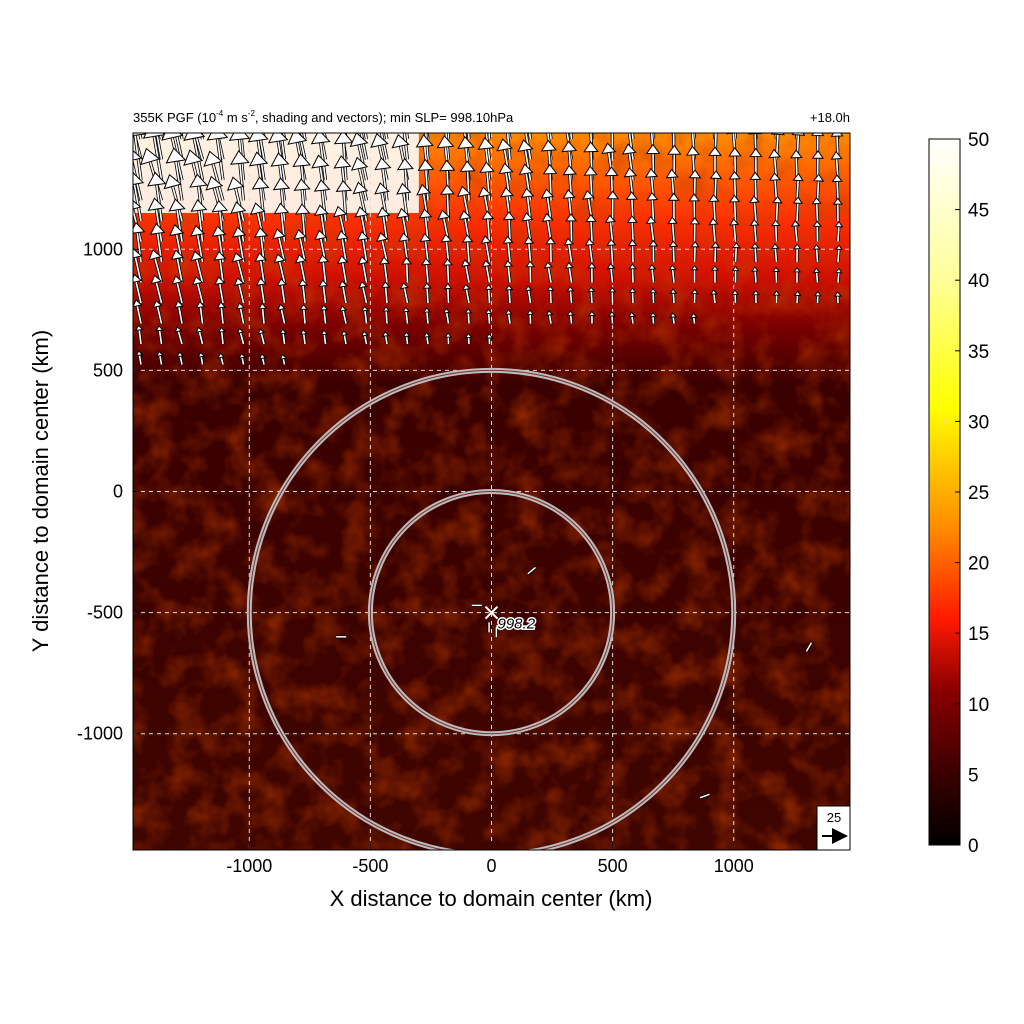 The width and height of the screenshot is (1024, 1024). Describe the element at coordinates (978, 564) in the screenshot. I see `colorbar-tick-label: 20` at that location.